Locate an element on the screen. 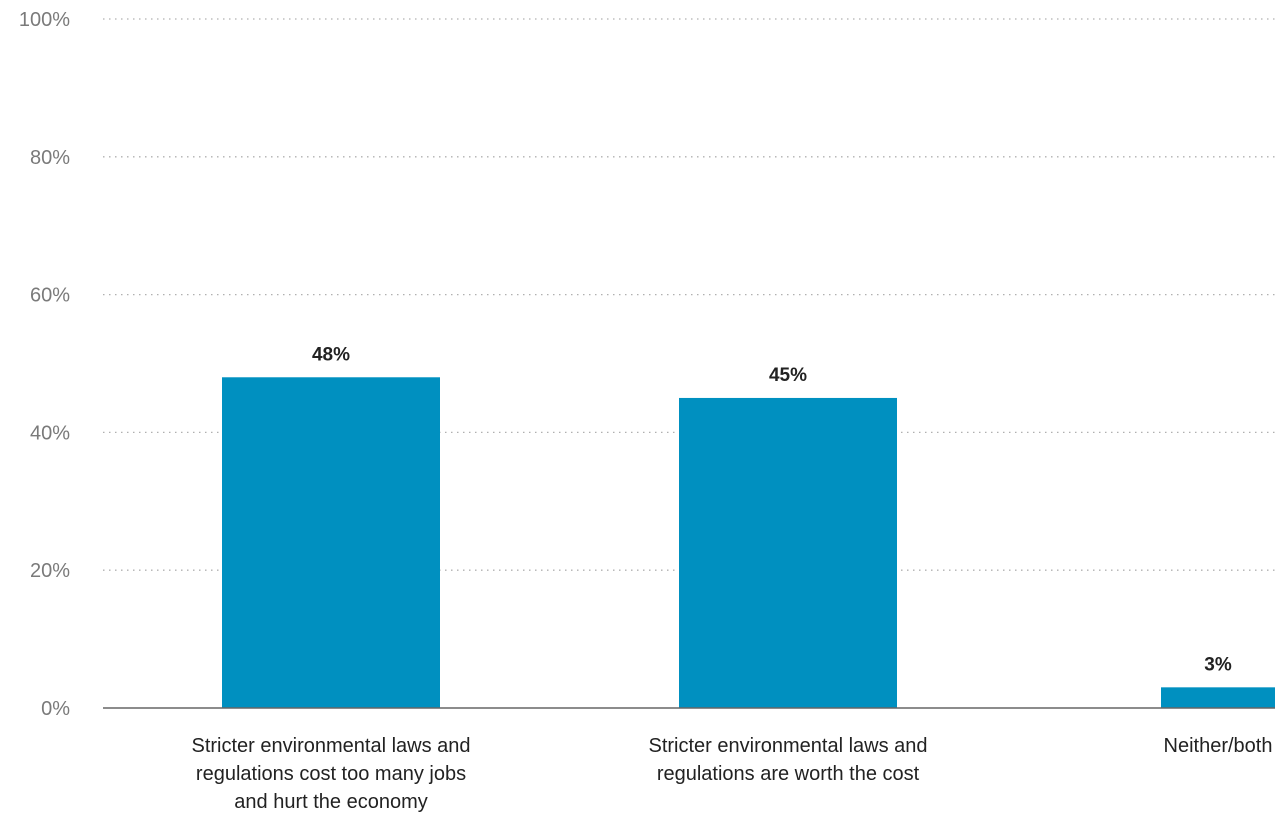  y-tick-label: 40% is located at coordinates (50, 433).